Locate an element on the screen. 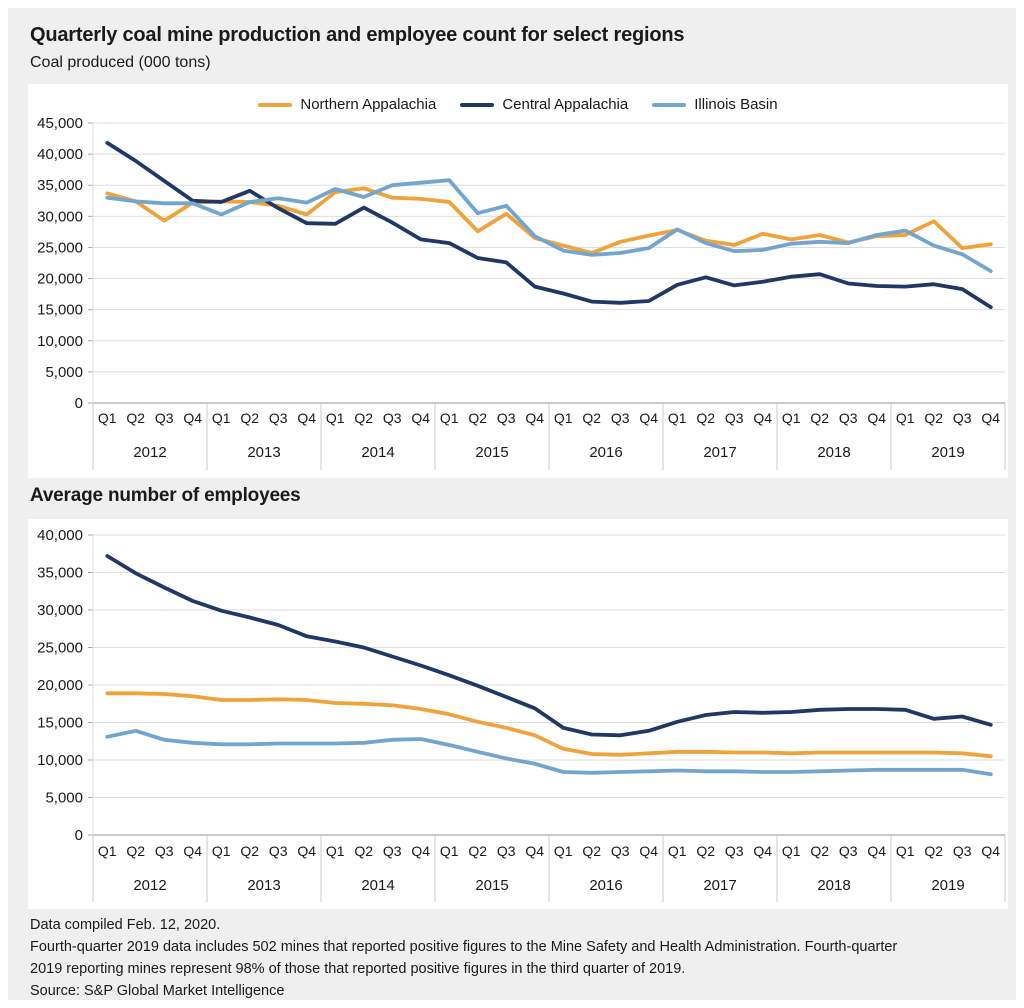 The height and width of the screenshot is (1008, 1024). legend-item-illinois-basin: Illinois Basin is located at coordinates (715, 104).